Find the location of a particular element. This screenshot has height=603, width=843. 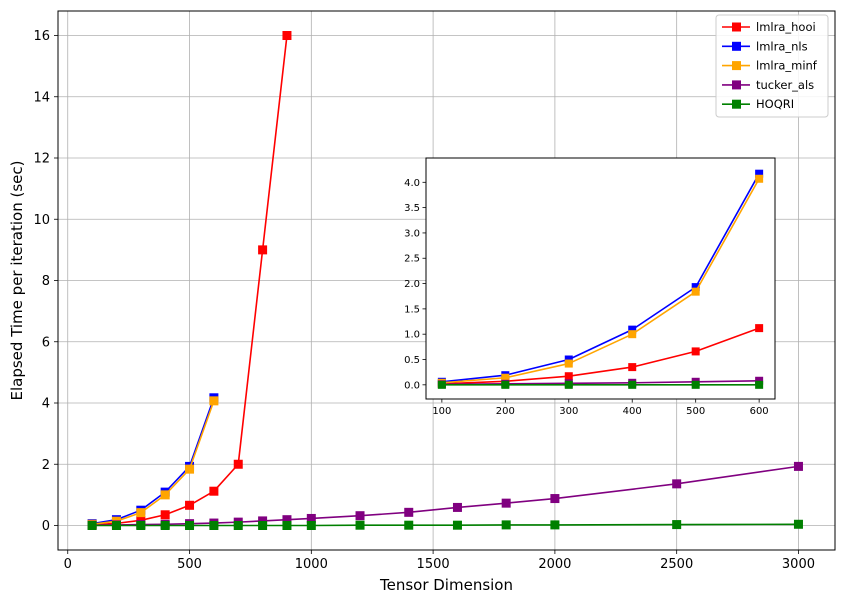

inset-y-tick-label: 1.5 is located at coordinates (412, 309).